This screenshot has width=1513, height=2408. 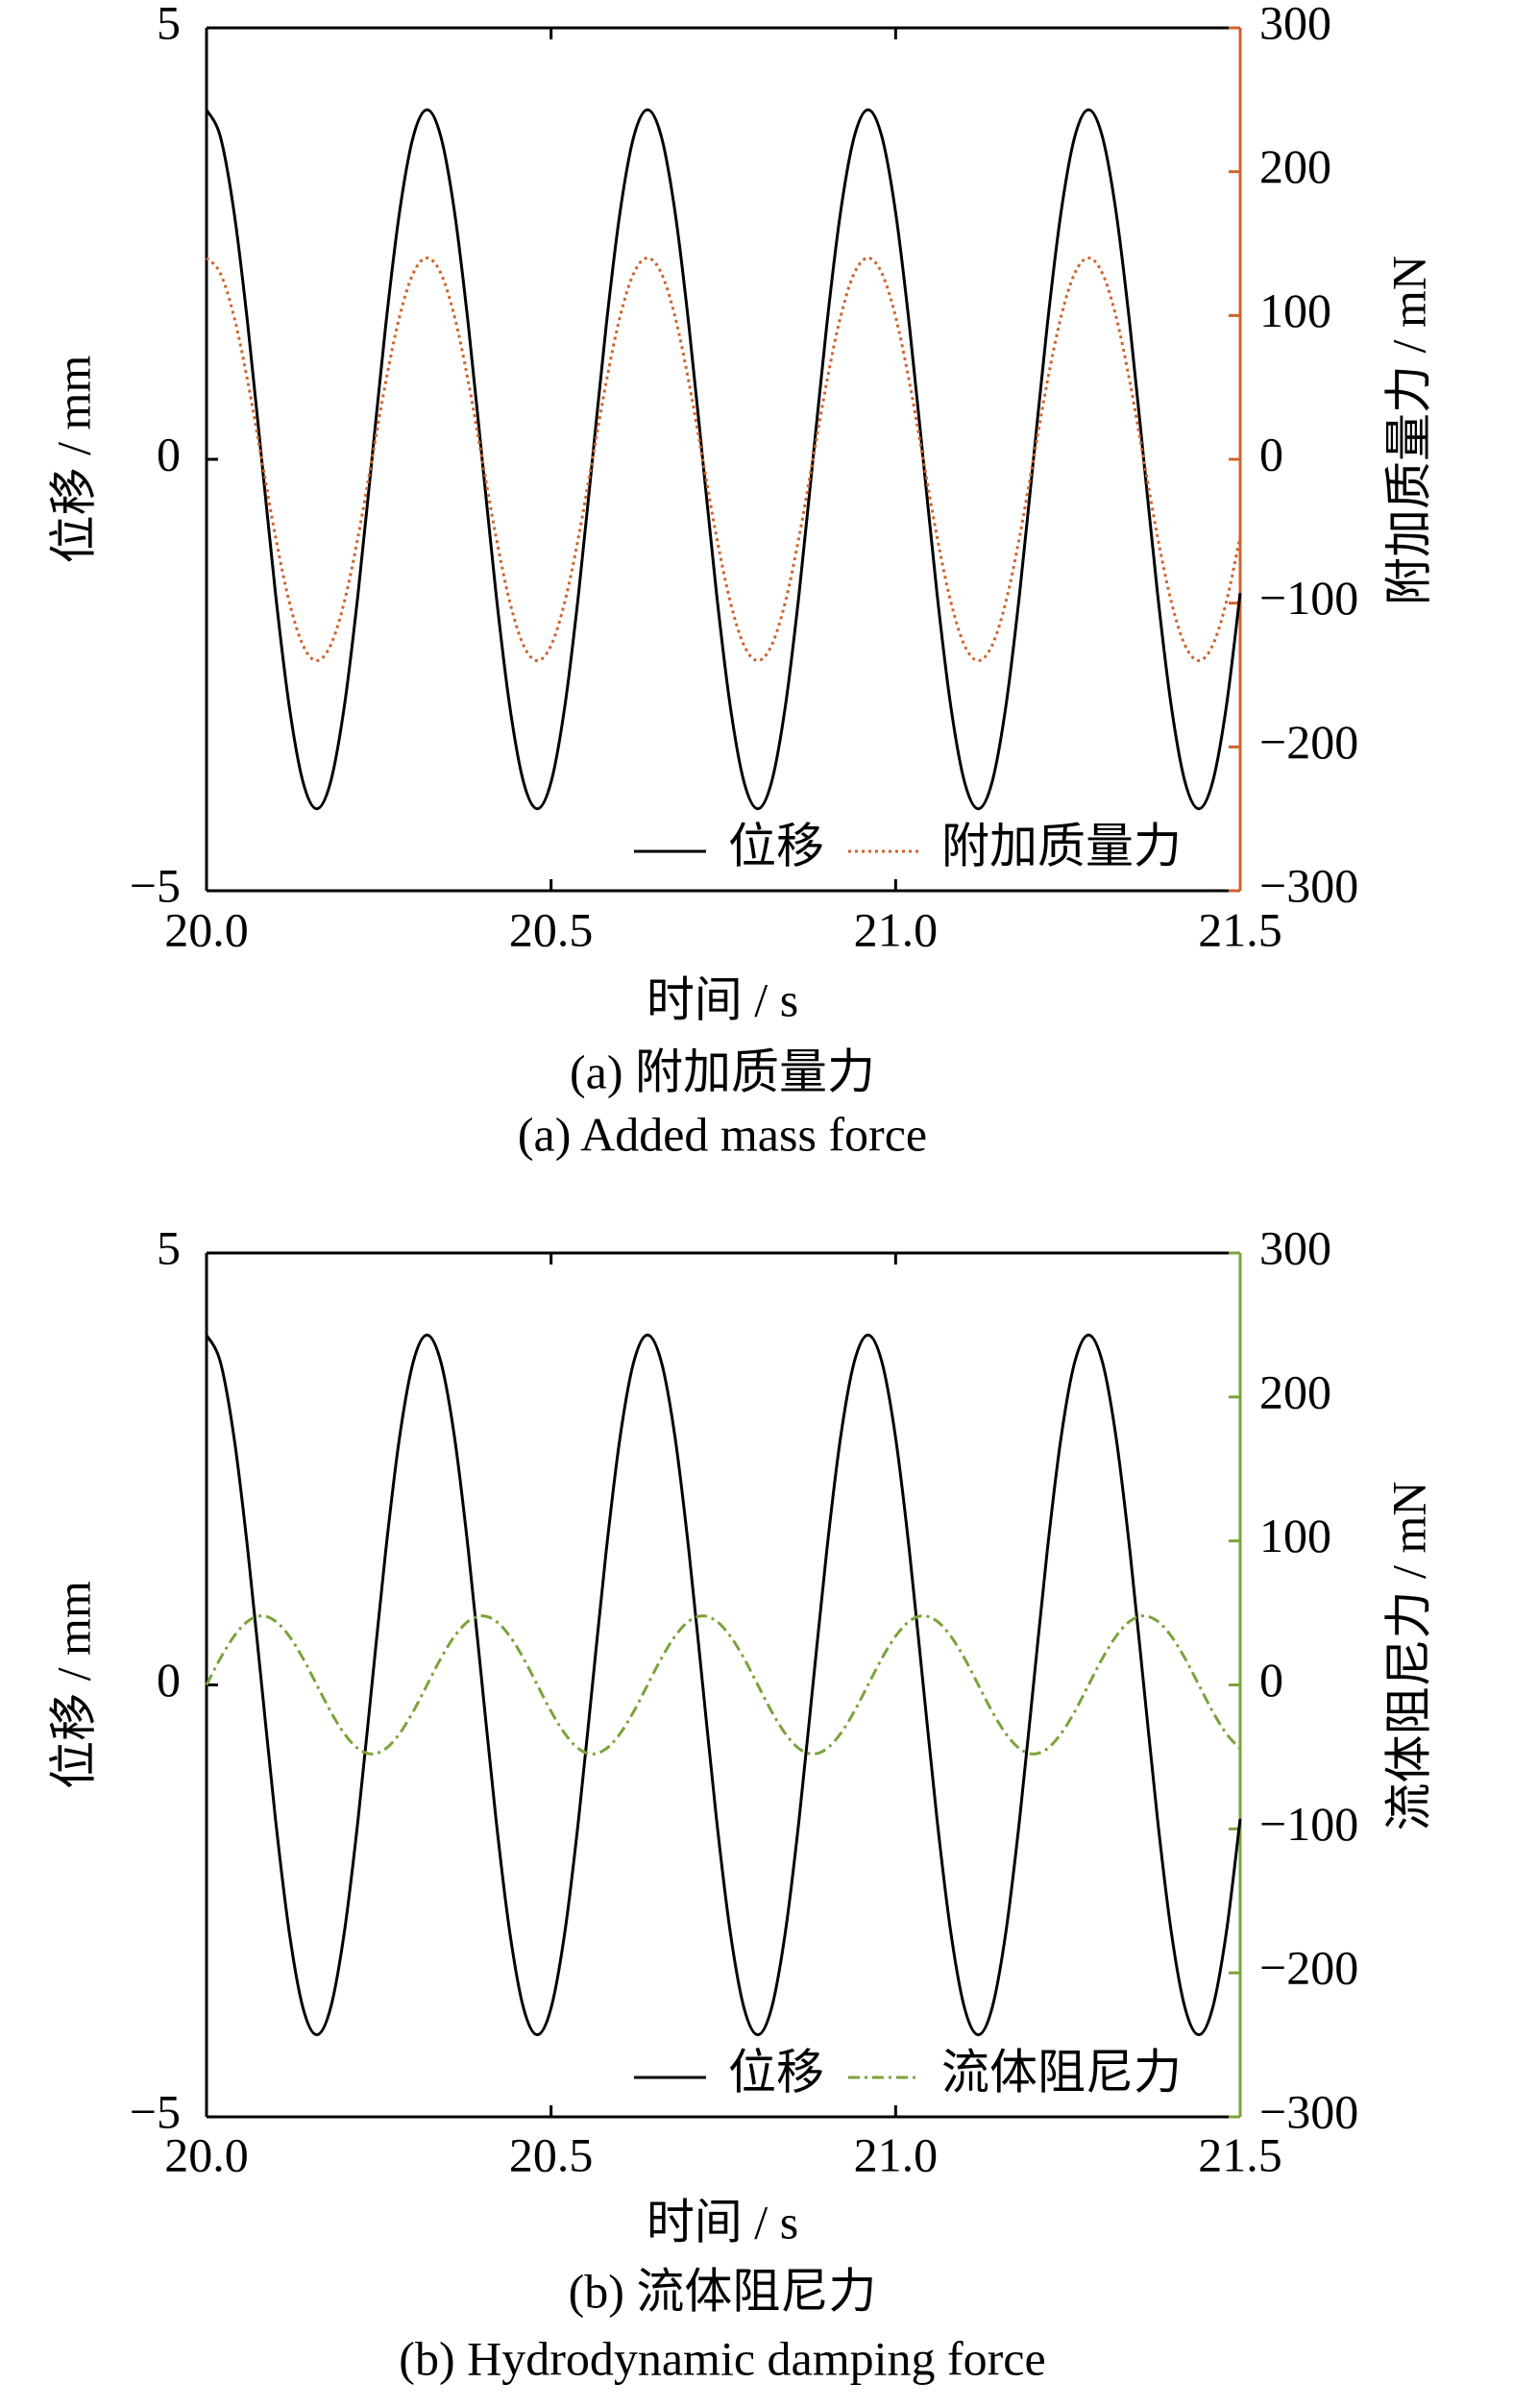 I want to click on caption-chinese: (a) 附加质量力, so click(x=723, y=1071).